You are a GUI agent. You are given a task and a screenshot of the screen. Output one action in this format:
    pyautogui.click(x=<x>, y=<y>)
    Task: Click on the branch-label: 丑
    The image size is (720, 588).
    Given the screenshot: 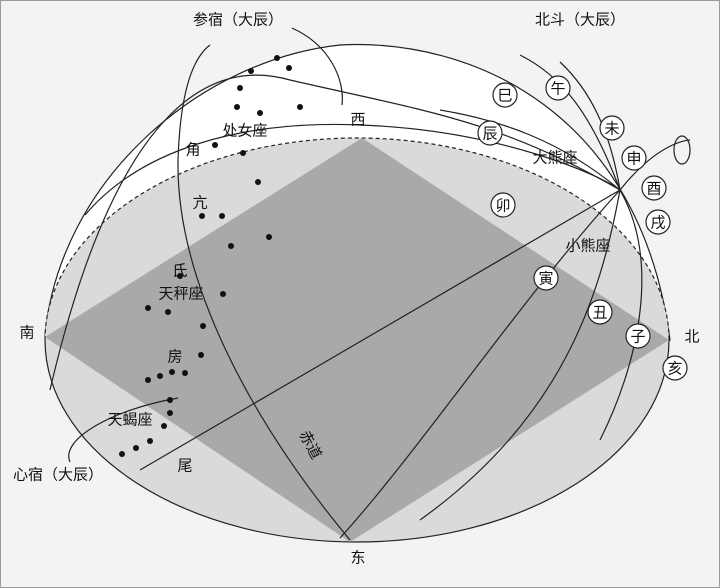 What is the action you would take?
    pyautogui.click(x=599, y=313)
    